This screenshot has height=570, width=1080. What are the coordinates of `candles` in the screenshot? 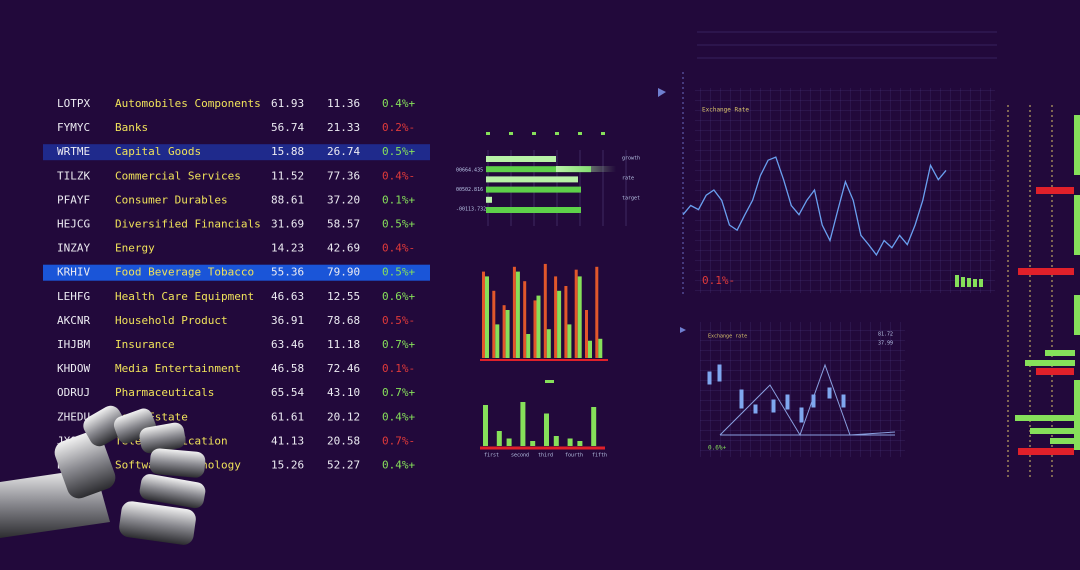 It's located at (776, 393).